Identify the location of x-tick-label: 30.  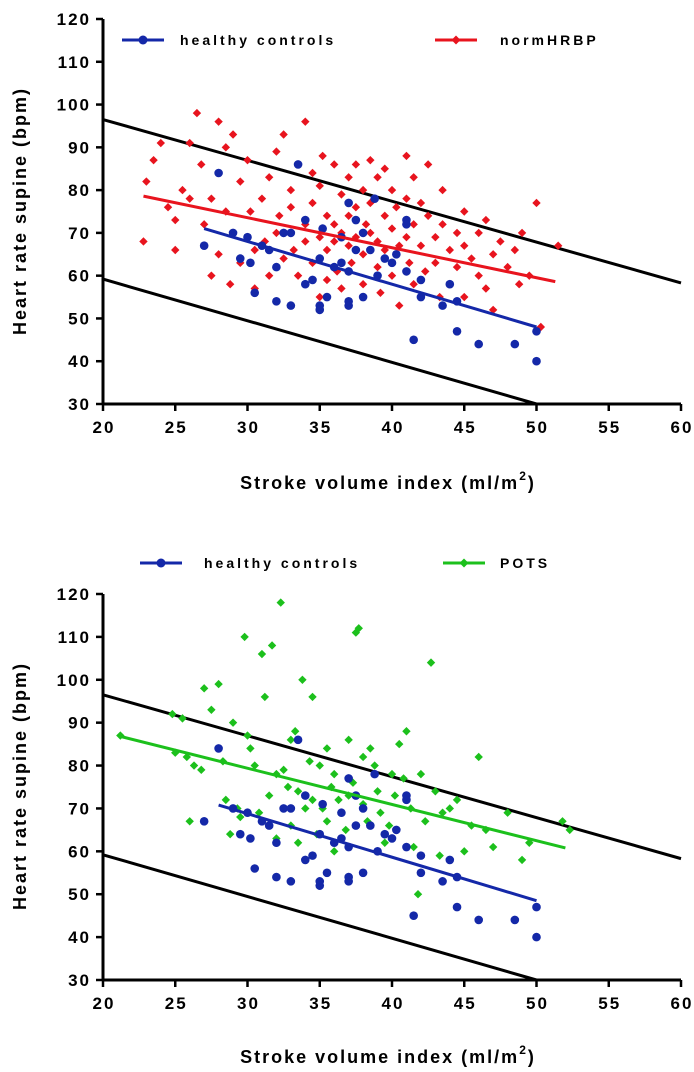
(248, 1003).